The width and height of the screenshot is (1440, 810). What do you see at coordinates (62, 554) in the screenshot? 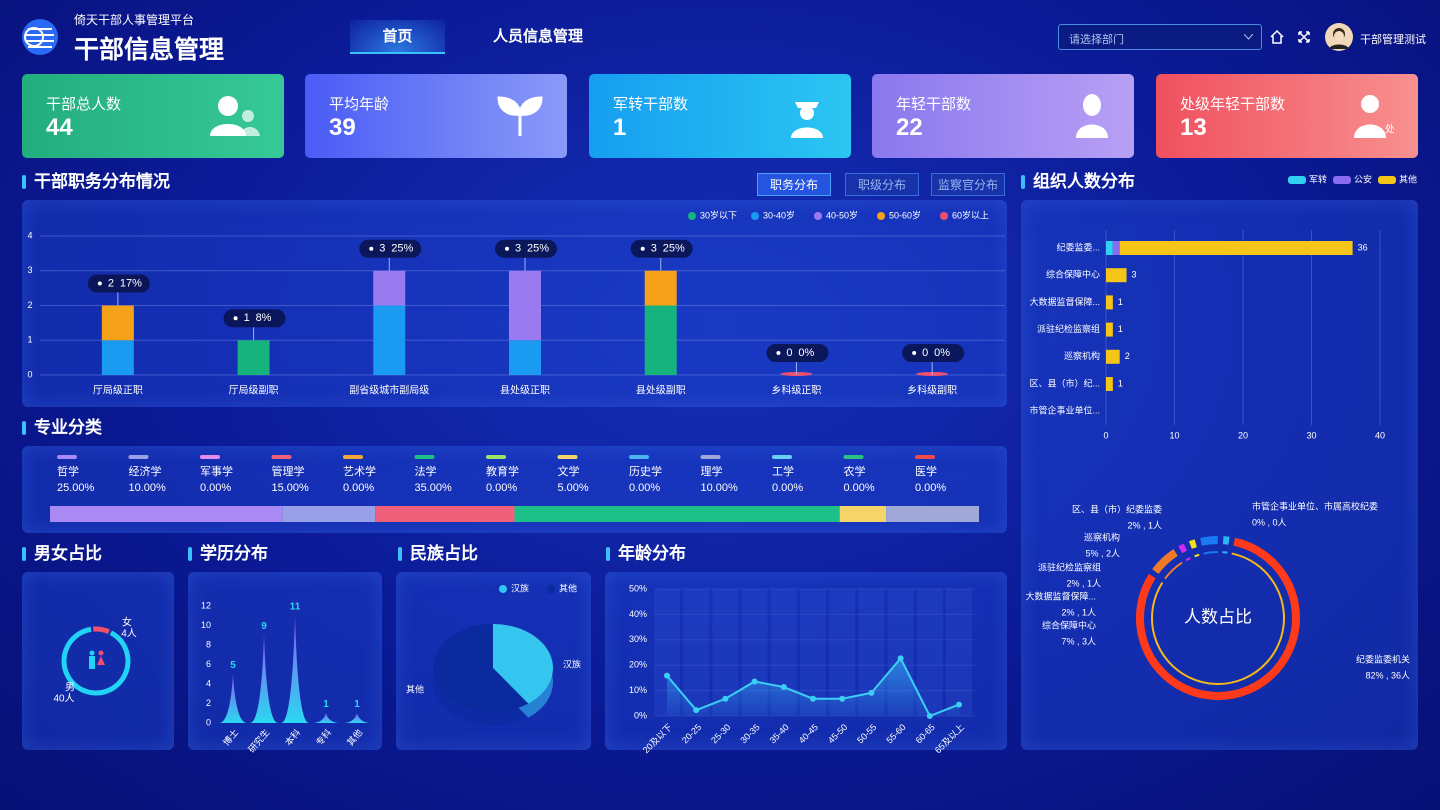
I see `section-title: 男女占比` at bounding box center [62, 554].